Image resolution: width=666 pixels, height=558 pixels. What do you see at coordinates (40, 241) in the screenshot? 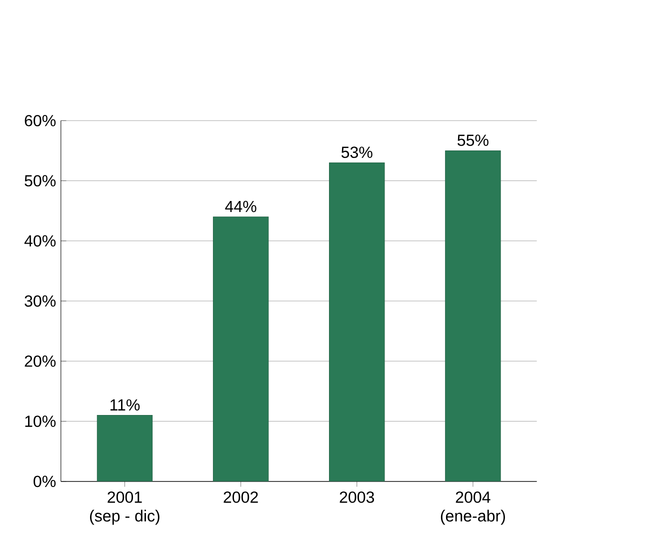
I see `y-tick-label: 40%` at bounding box center [40, 241].